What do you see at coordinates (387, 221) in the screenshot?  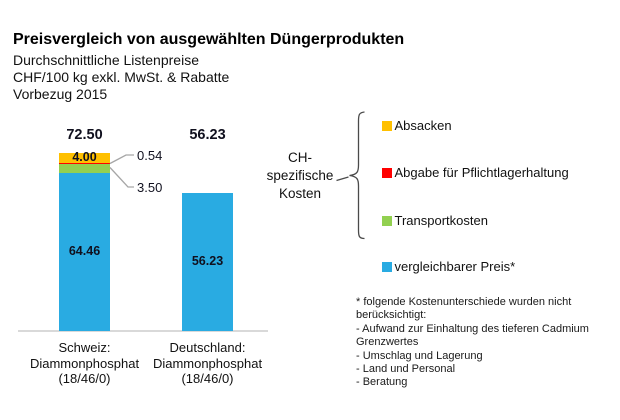 I see `transport-swatch-icon` at bounding box center [387, 221].